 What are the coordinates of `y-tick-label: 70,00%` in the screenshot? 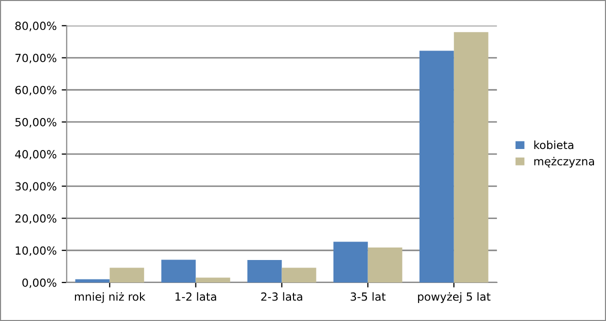 It's located at (35, 59).